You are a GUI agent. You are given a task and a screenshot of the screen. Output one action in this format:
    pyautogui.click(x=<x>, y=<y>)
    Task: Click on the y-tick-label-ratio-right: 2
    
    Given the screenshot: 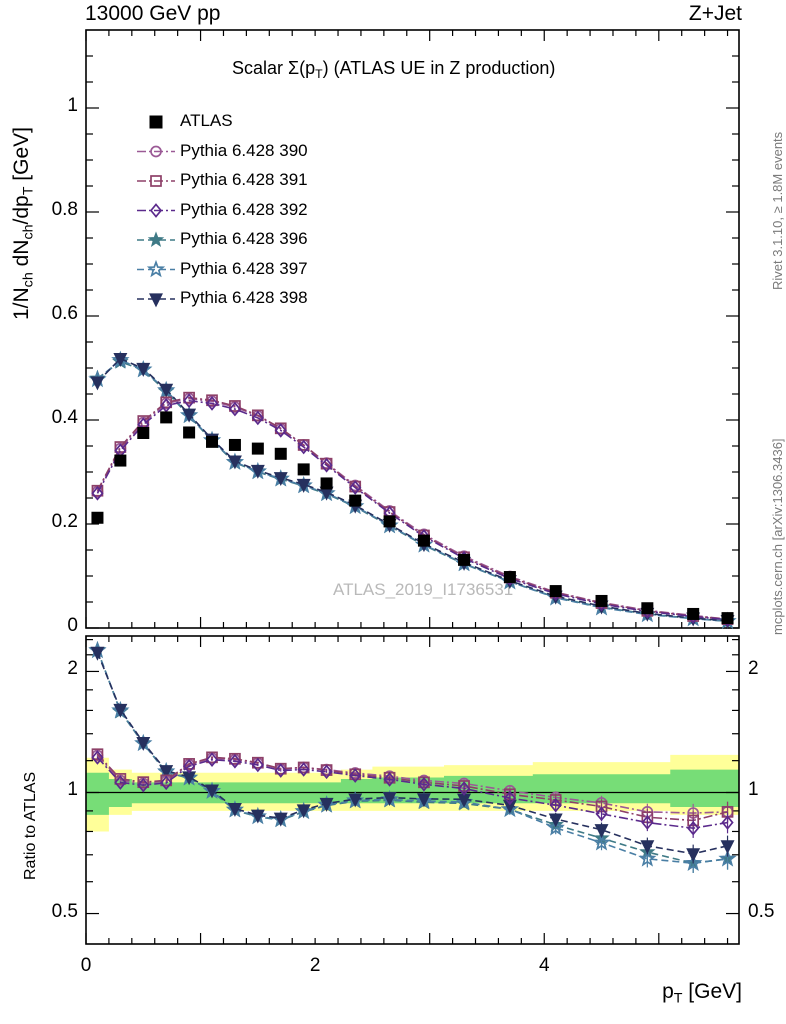 What is the action you would take?
    pyautogui.click(x=753, y=669)
    